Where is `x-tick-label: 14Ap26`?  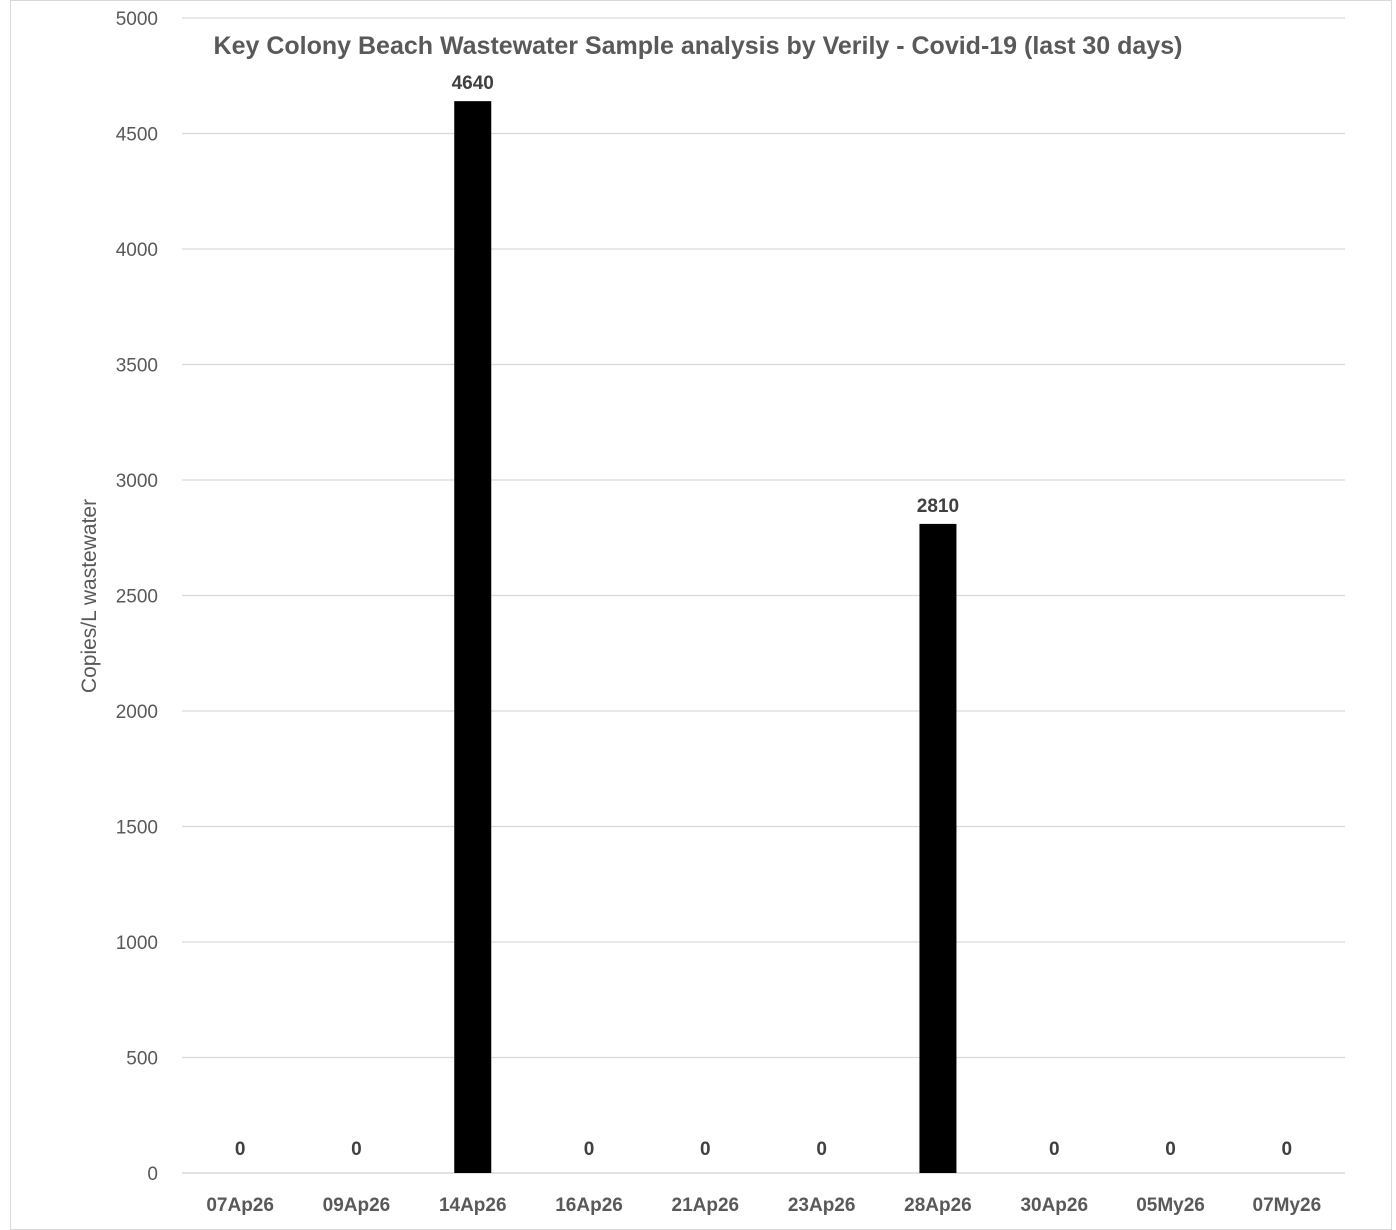 x-tick-label: 14Ap26 is located at coordinates (473, 1205).